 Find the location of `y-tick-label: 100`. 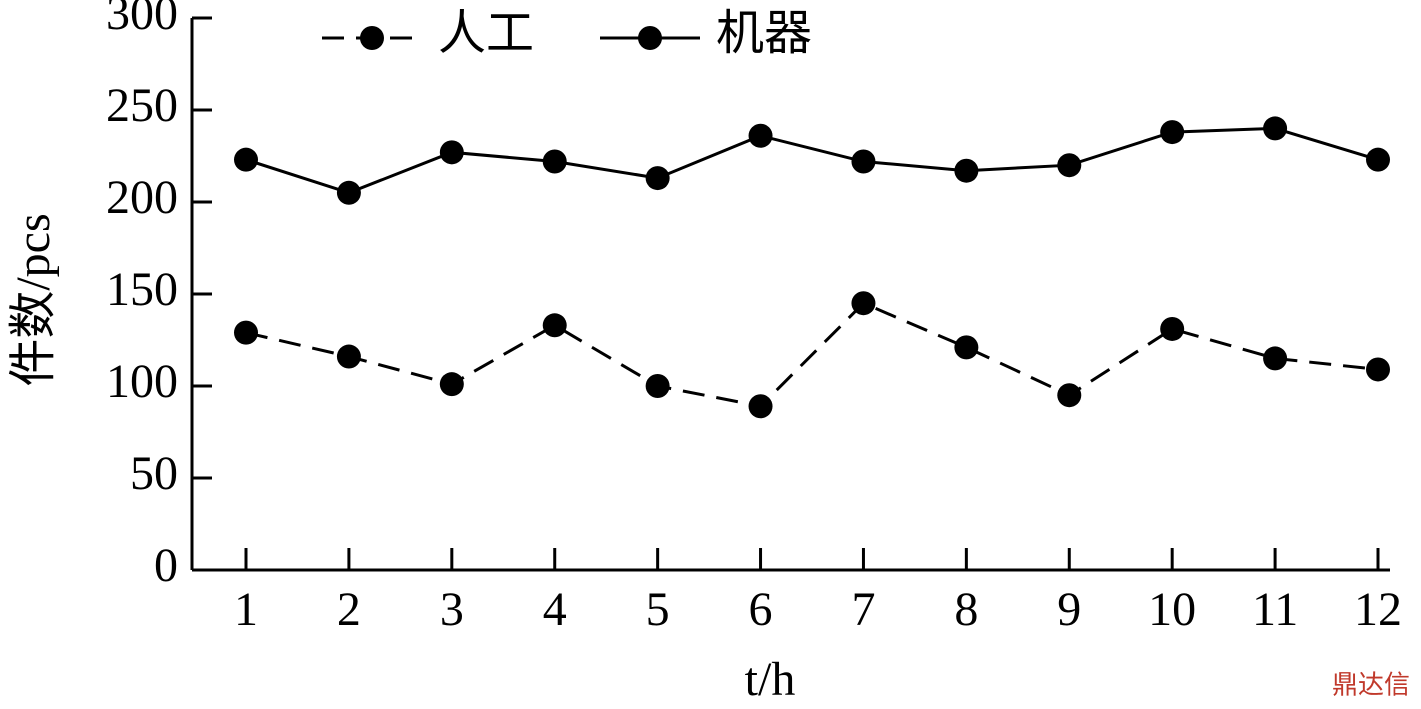

y-tick-label: 100 is located at coordinates (142, 381).